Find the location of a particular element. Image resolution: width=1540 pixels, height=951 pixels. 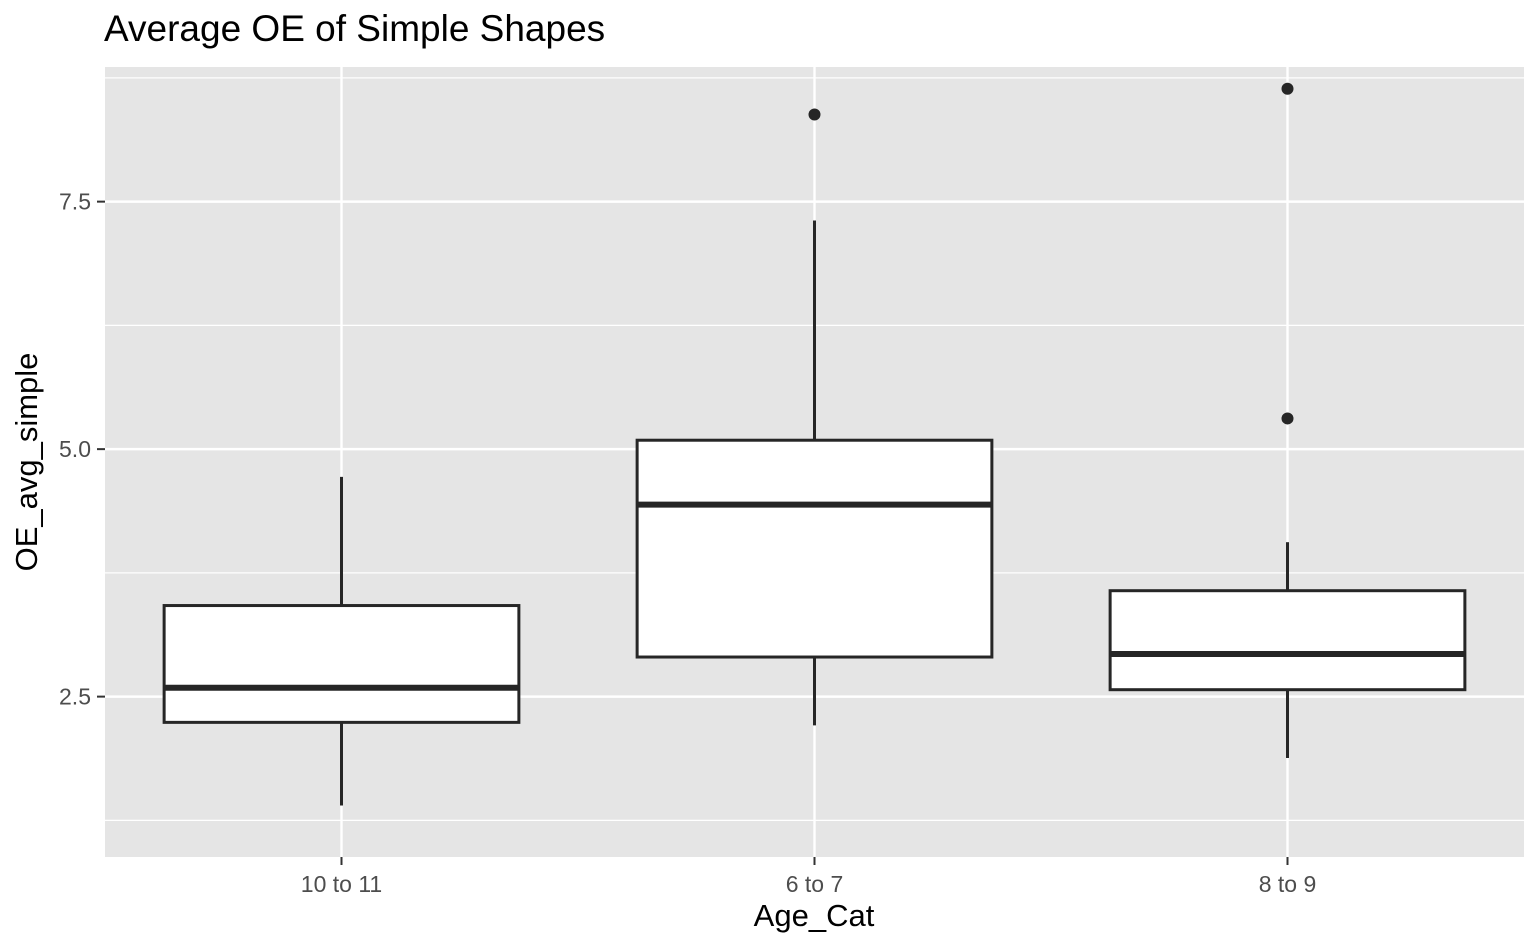

y-axis-title: OE_avg_simple is located at coordinates (26, 462).